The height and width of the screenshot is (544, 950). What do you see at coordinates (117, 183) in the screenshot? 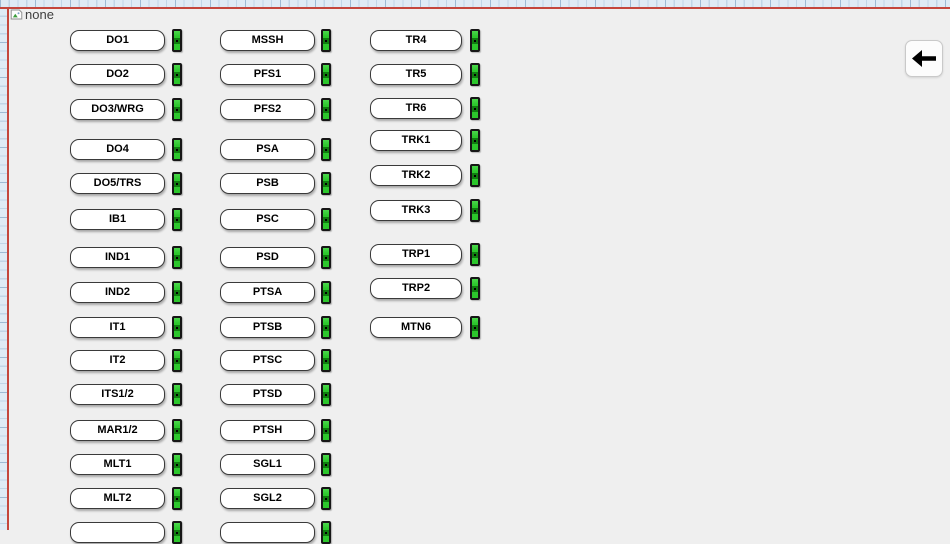
I see `device-button-do5-trs: DO5/TRS` at bounding box center [117, 183].